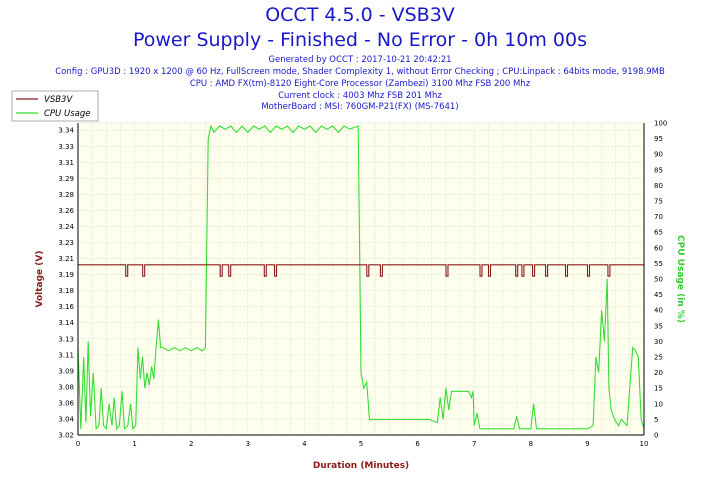 The width and height of the screenshot is (720, 480). I want to click on y-right-tick-label: 55, so click(658, 264).